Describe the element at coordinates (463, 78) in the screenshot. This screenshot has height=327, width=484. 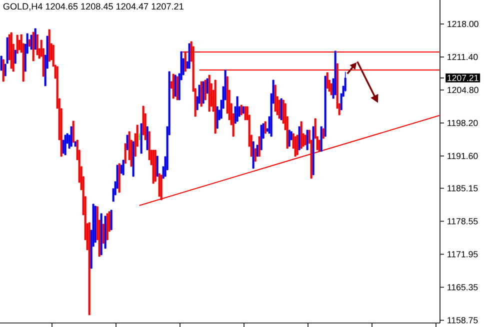
I see `y-tick-label: 1207.21` at that location.